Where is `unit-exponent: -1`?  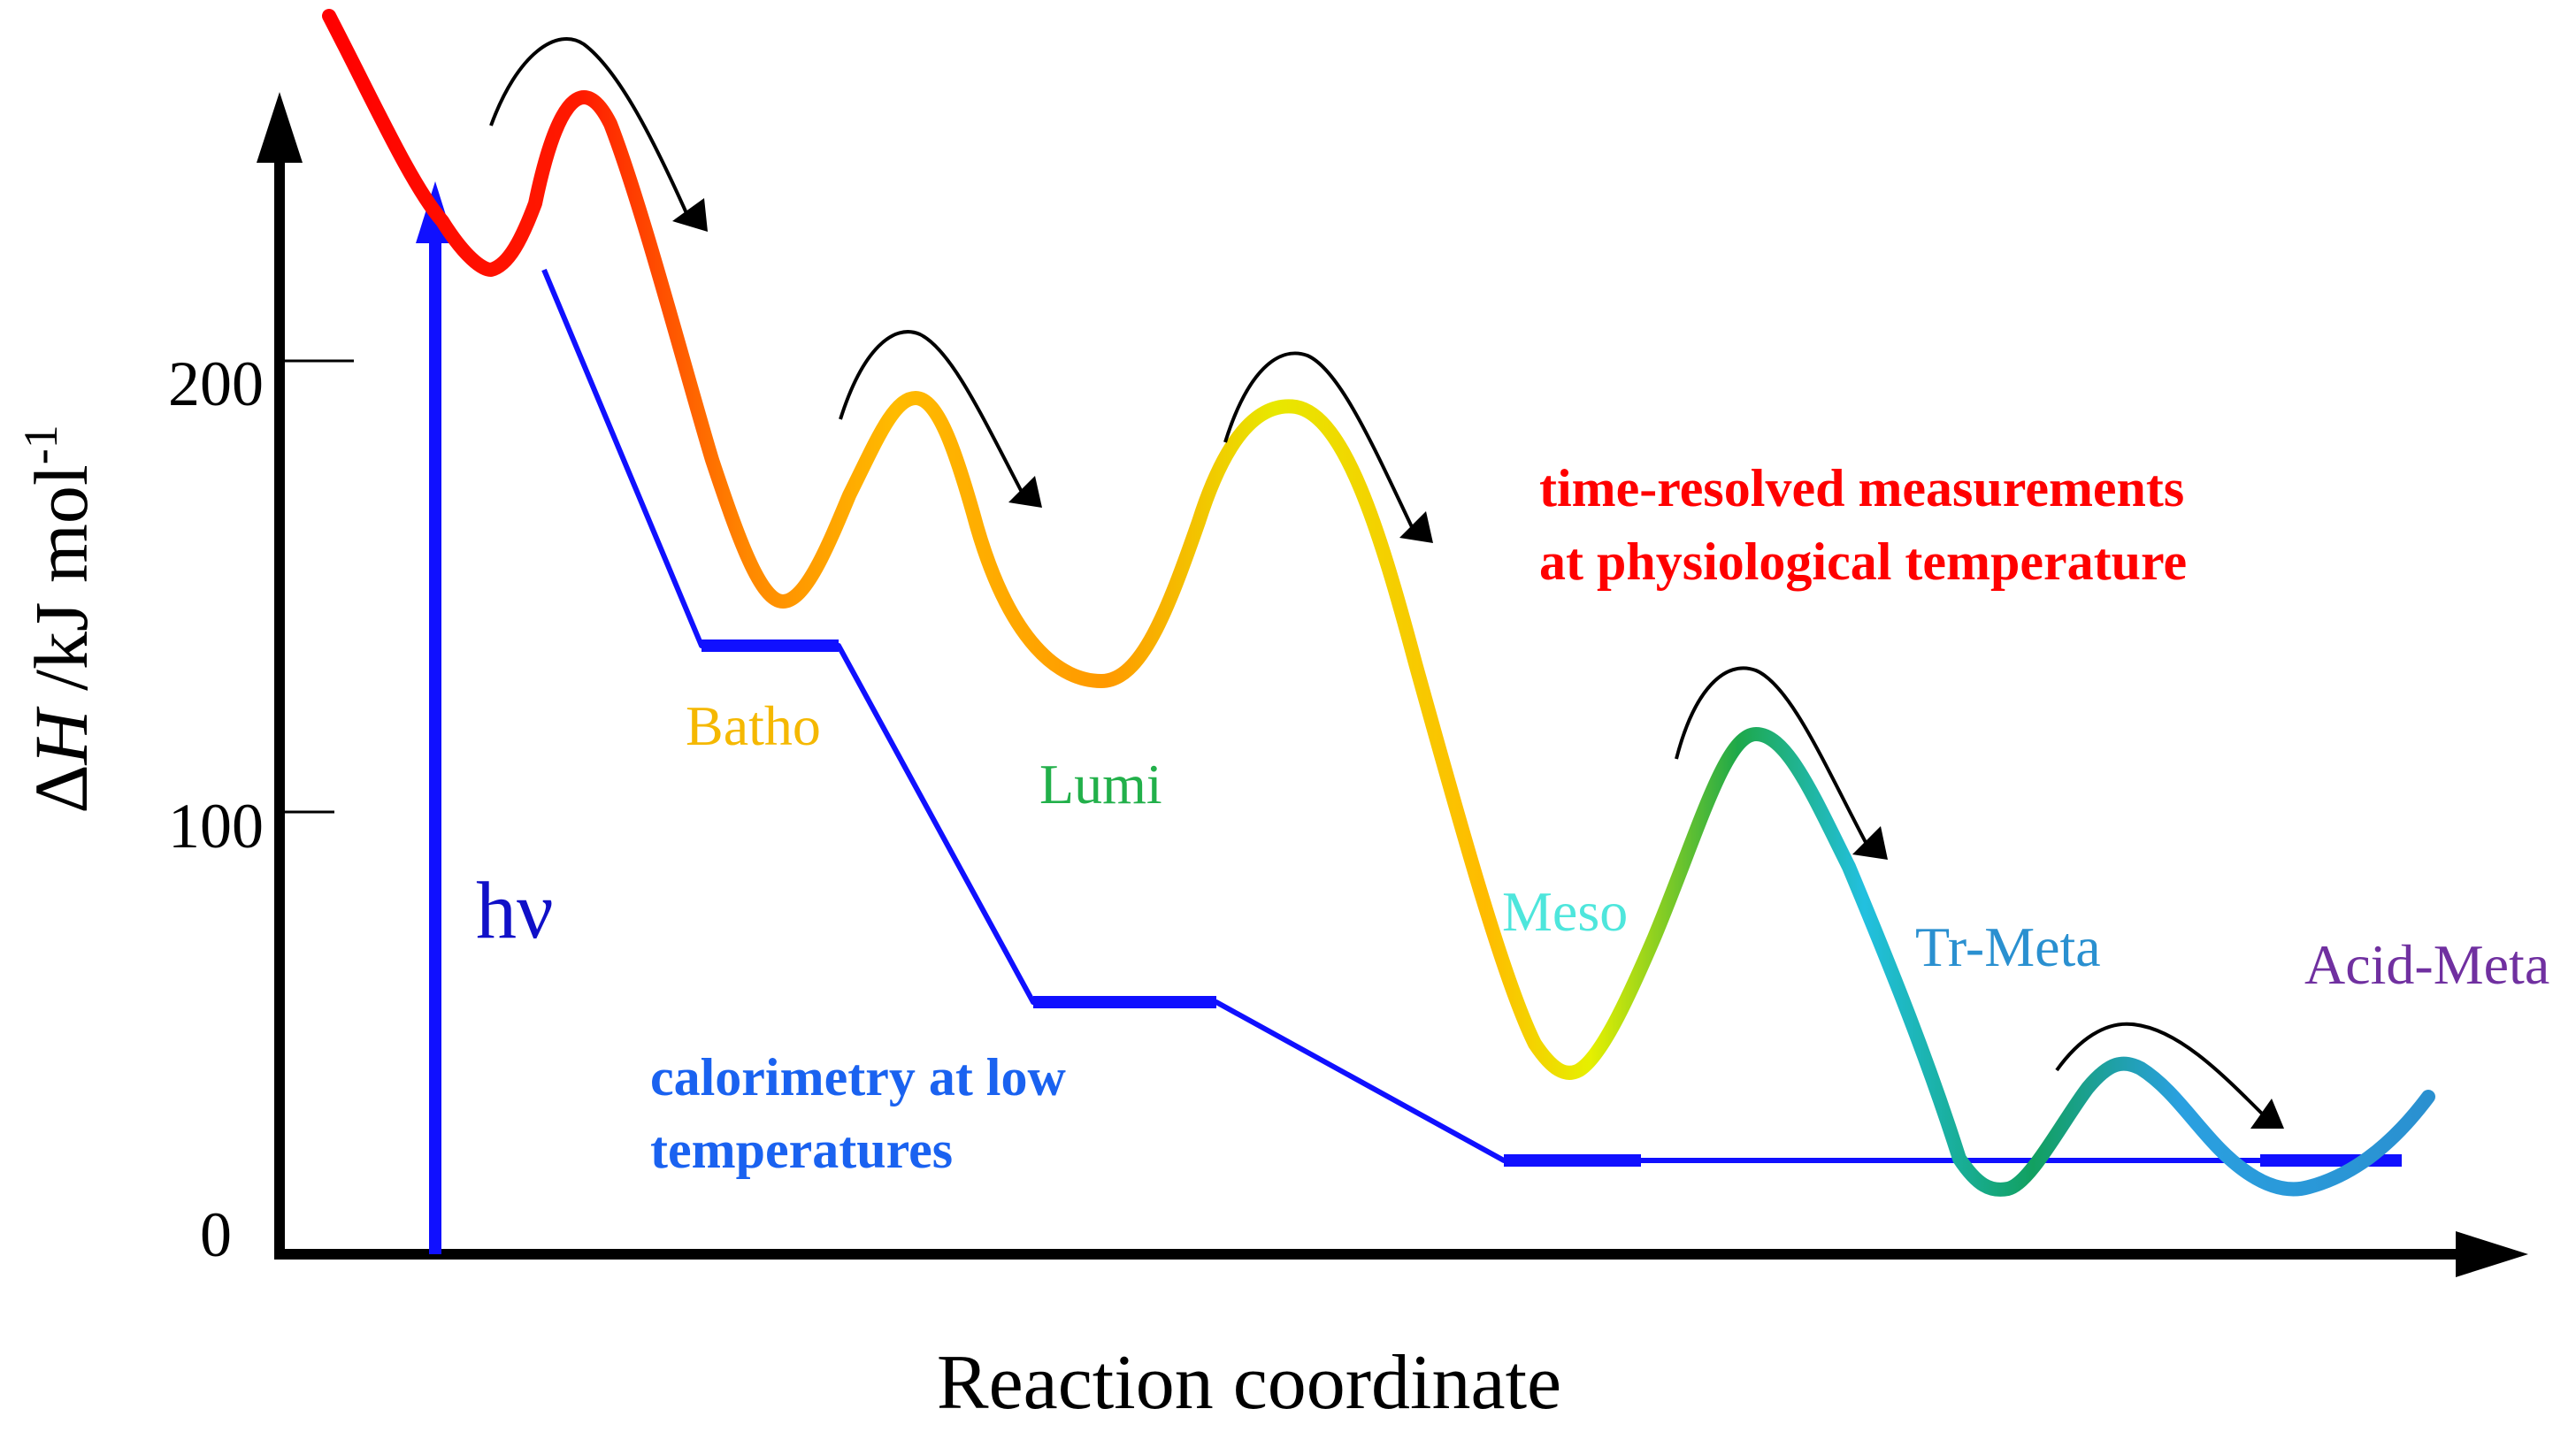
unit-exponent: -1 is located at coordinates (40, 445).